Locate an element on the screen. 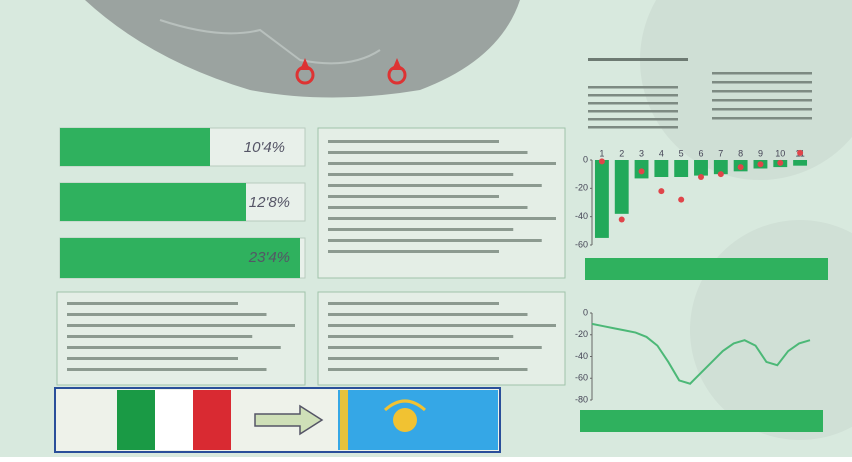  x-tick-label: 1 is located at coordinates (601, 153).